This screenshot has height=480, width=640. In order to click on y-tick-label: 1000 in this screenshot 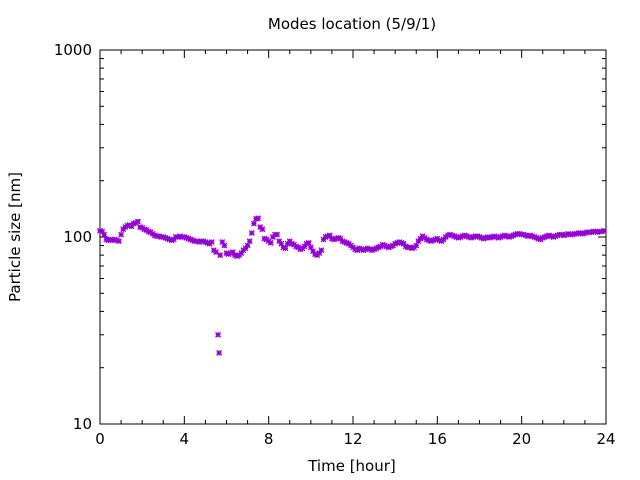, I will do `click(73, 50)`.